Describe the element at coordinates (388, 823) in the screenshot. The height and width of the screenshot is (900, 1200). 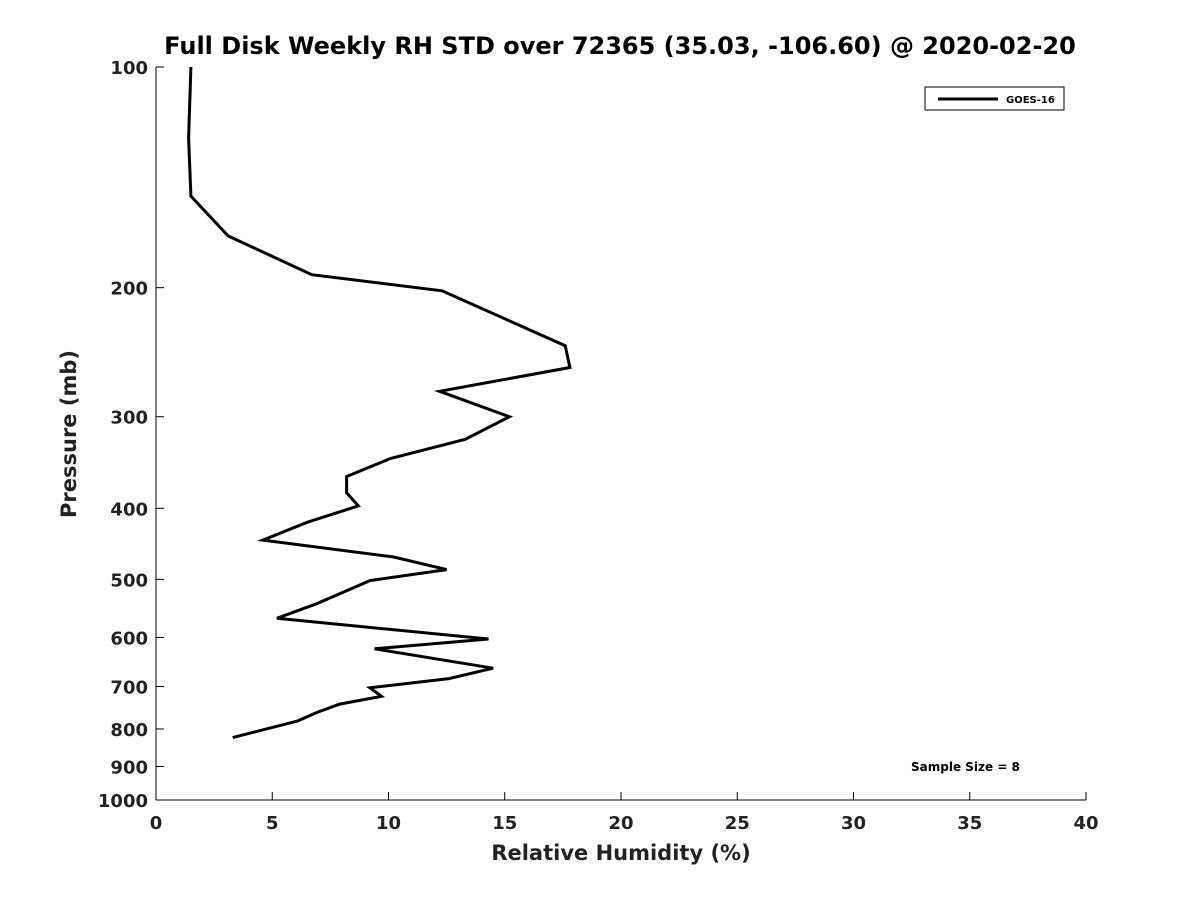
I see `x-tick-label: 10` at that location.